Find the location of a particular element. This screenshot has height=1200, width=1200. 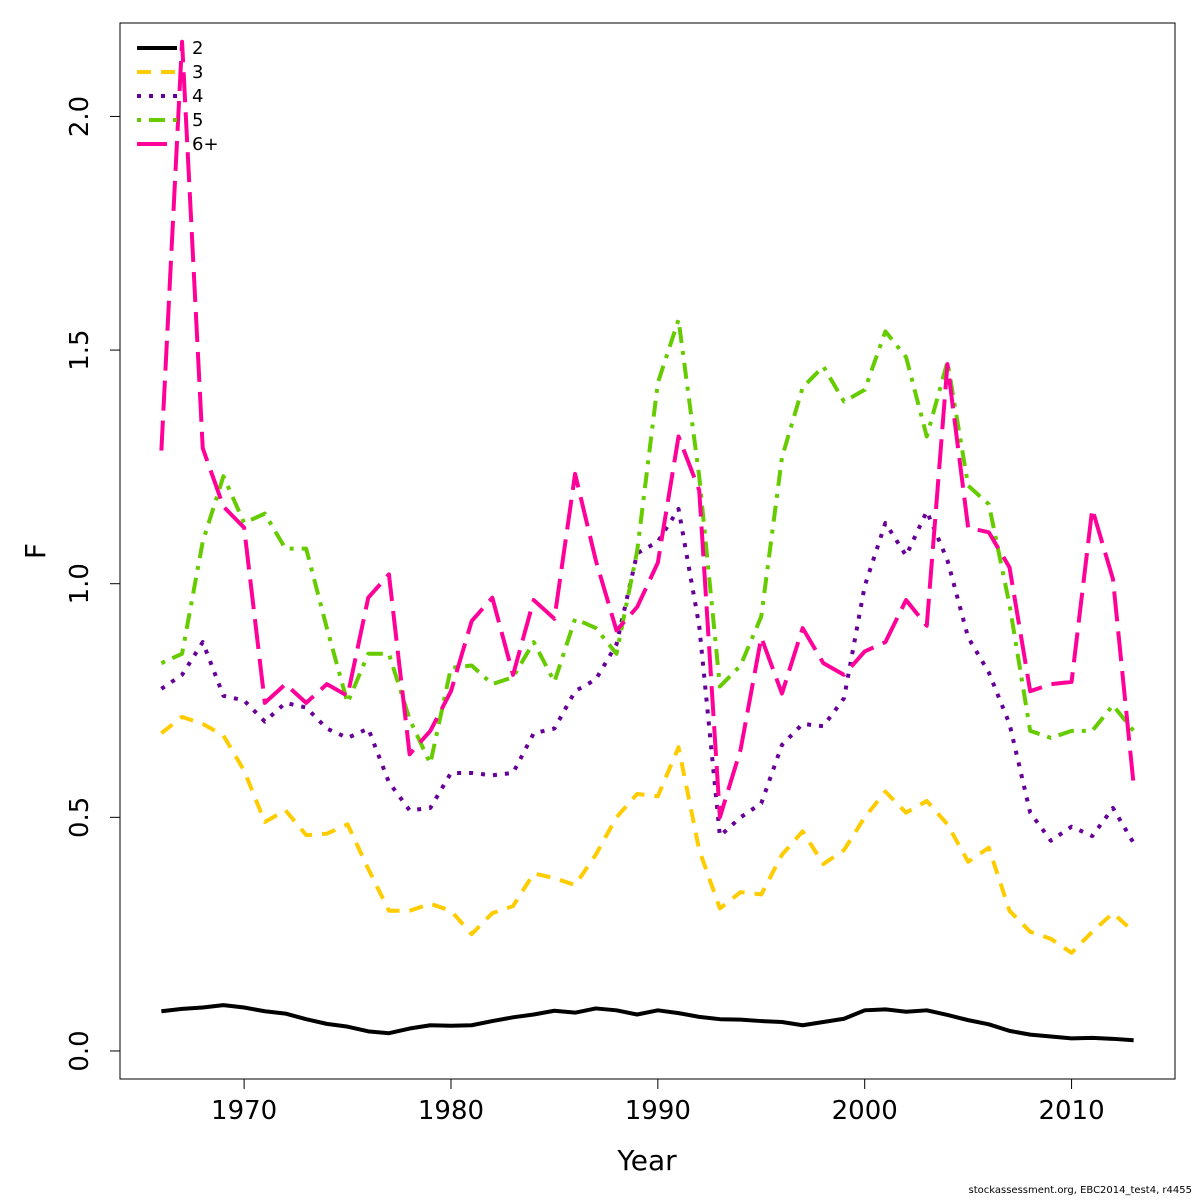

legend-label: 3 is located at coordinates (197, 72).